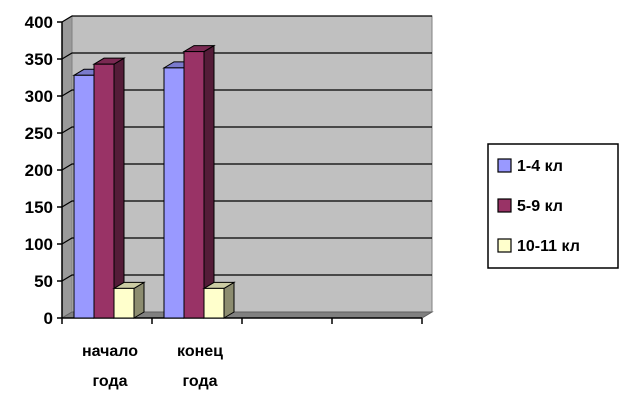 Image resolution: width=620 pixels, height=394 pixels. I want to click on y-tick-label: 50, so click(43, 281).